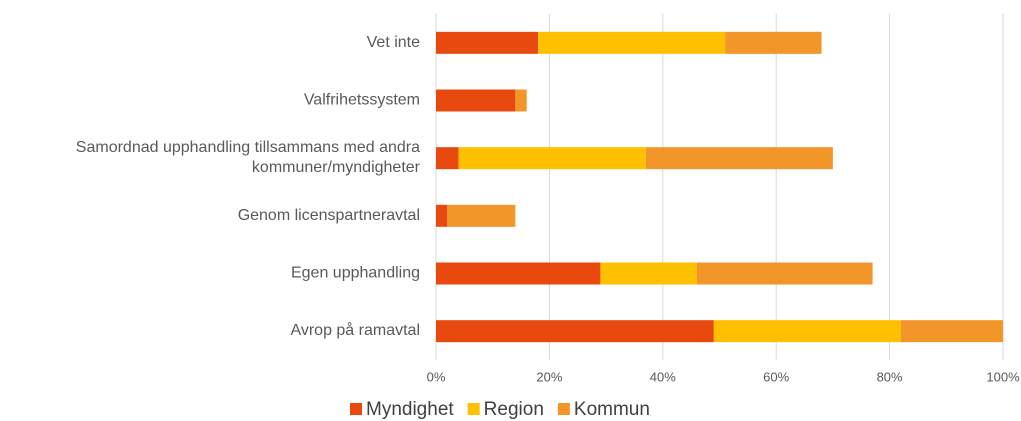 The width and height of the screenshot is (1021, 421). Describe the element at coordinates (436, 376) in the screenshot. I see `x-tick-label: 0%` at that location.